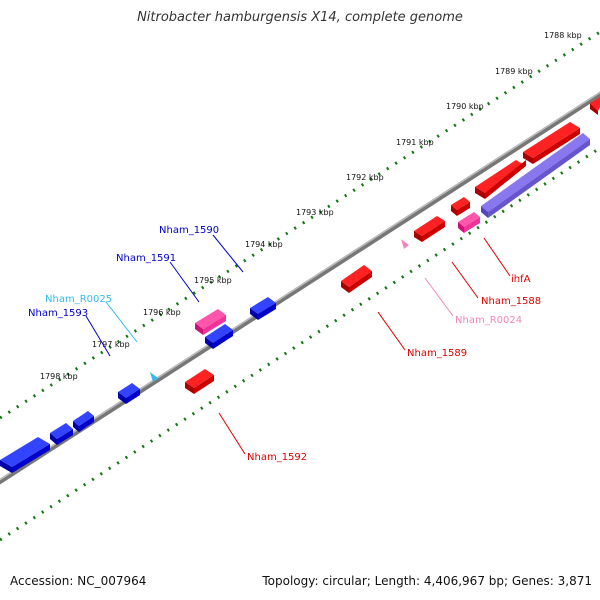  Describe the element at coordinates (111, 344) in the screenshot. I see `kbp-tick-label: 1797 kbp` at that location.